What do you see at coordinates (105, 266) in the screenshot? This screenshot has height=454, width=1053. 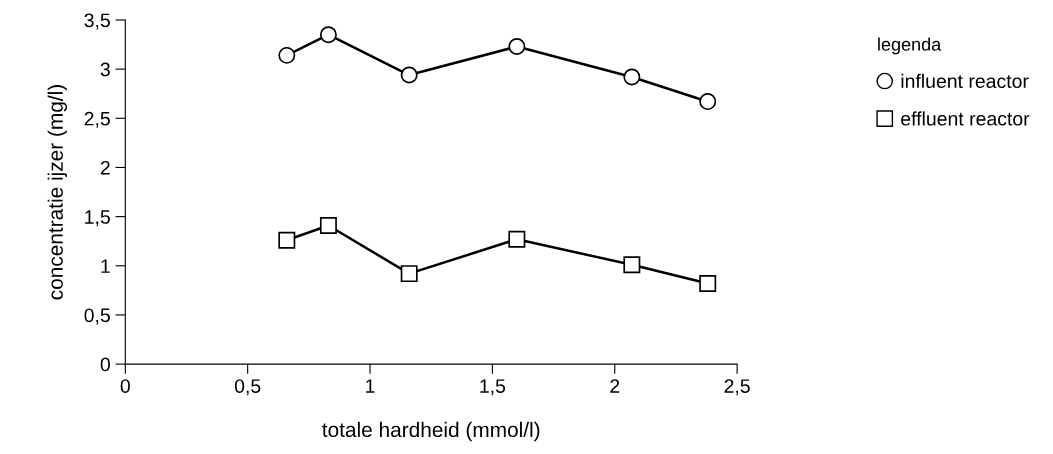 I see `y-tick-label: 1` at bounding box center [105, 266].